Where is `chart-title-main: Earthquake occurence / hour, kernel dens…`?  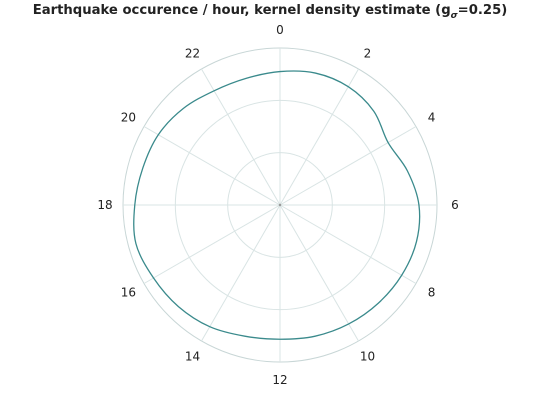
chart-title-main: Earthquake occurence / hour, kernel dens… is located at coordinates (241, 10).